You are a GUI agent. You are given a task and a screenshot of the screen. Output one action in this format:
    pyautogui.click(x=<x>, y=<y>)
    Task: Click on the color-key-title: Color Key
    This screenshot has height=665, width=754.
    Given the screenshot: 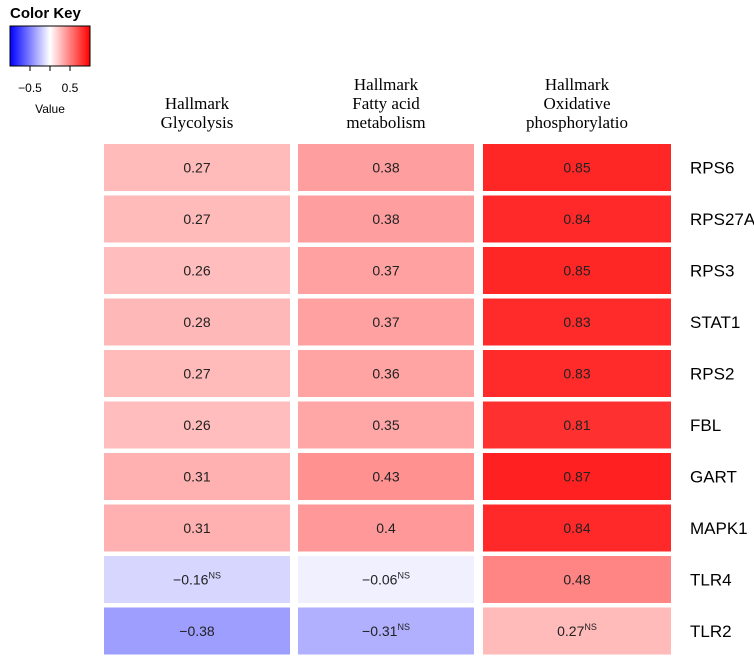 What is the action you would take?
    pyautogui.click(x=46, y=13)
    